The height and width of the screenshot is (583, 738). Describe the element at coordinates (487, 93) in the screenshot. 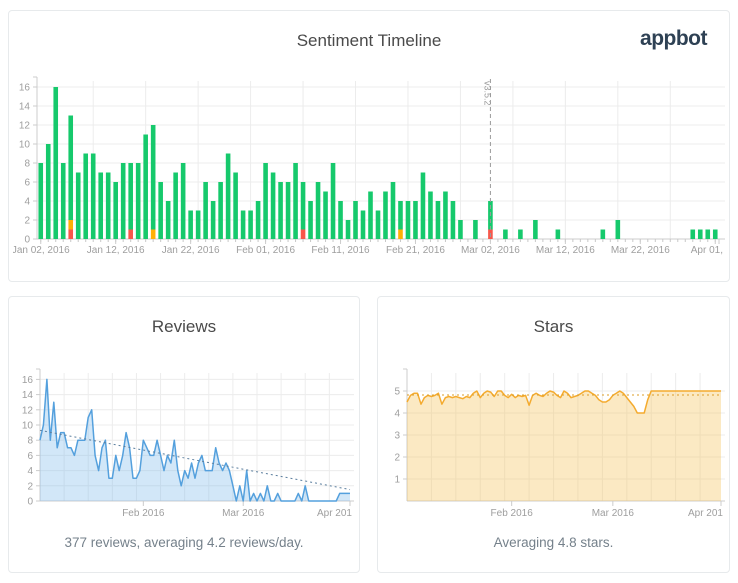

I see `svg-text: v3.5.2` at that location.